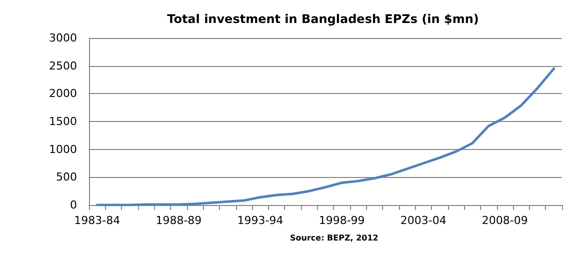 The image size is (580, 264). Describe the element at coordinates (63, 149) in the screenshot. I see `y-tick-label: 1000` at that location.